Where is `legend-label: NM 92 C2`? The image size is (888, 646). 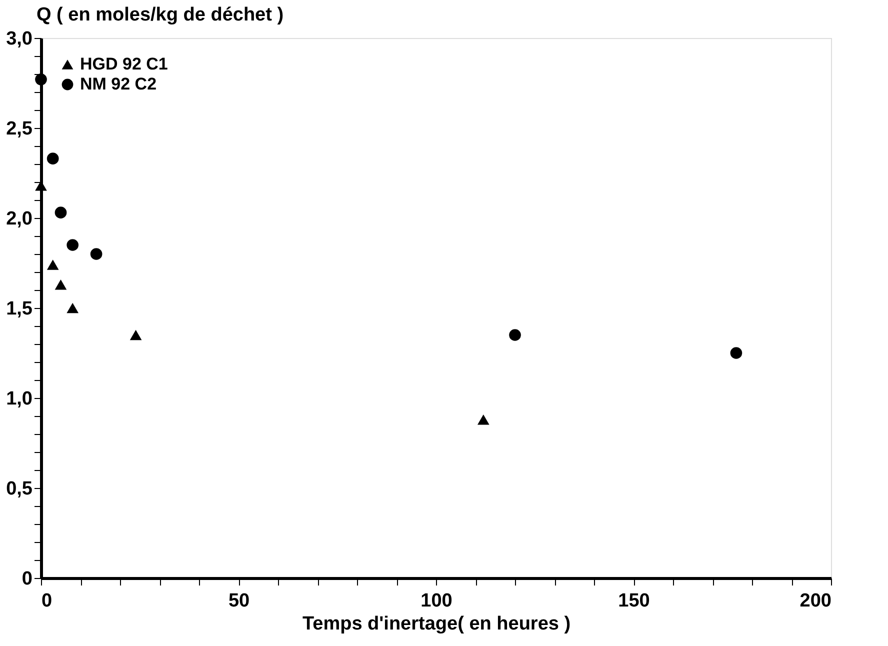
legend-label: NM 92 C2 is located at coordinates (118, 84).